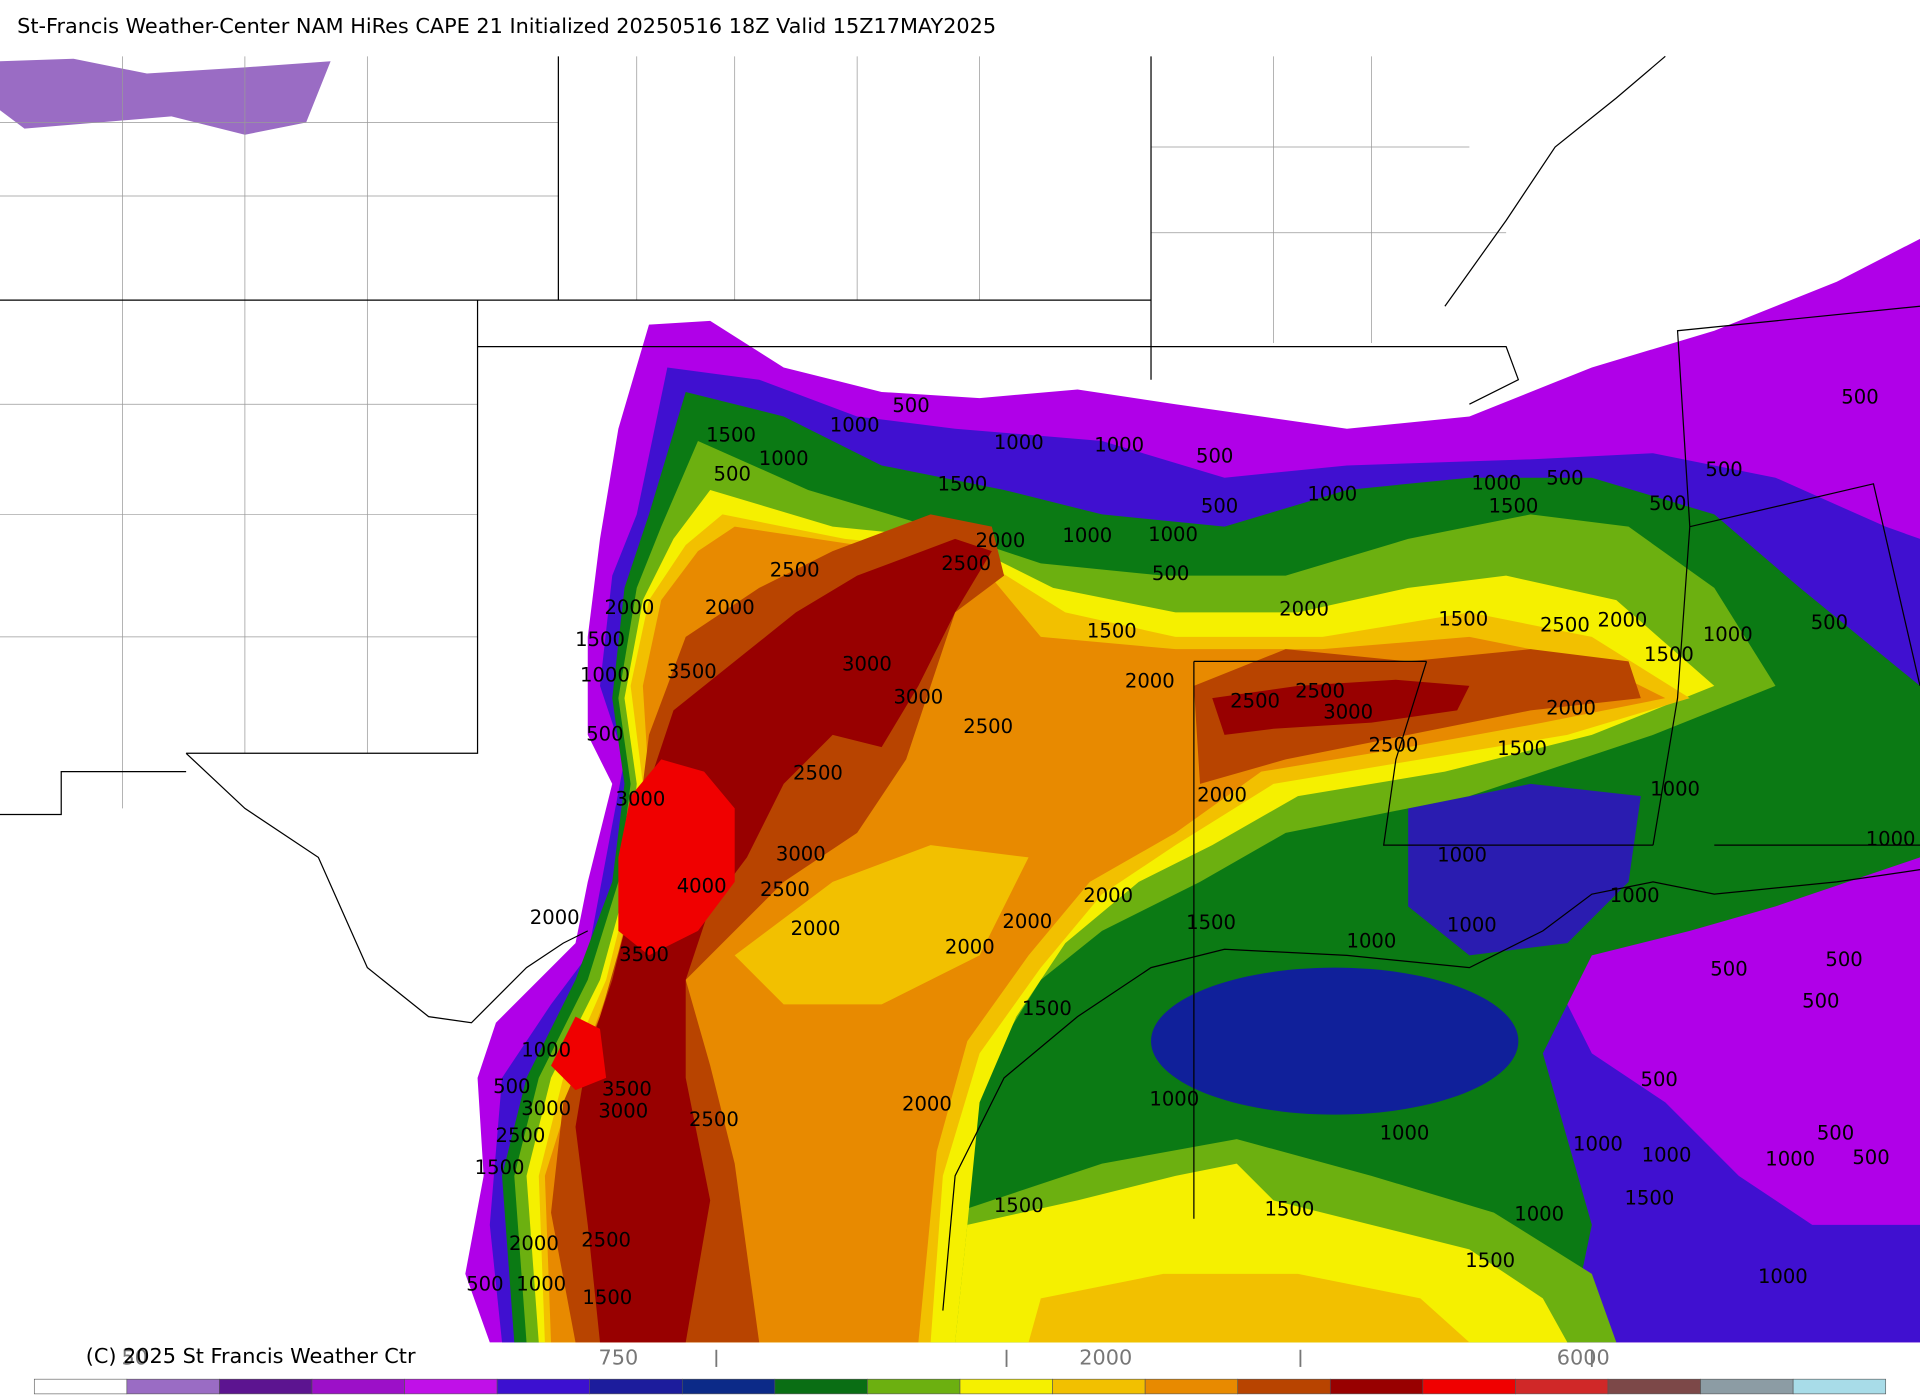  What do you see at coordinates (1105, 1357) in the screenshot?
I see `colorbar-label: 2000` at bounding box center [1105, 1357].